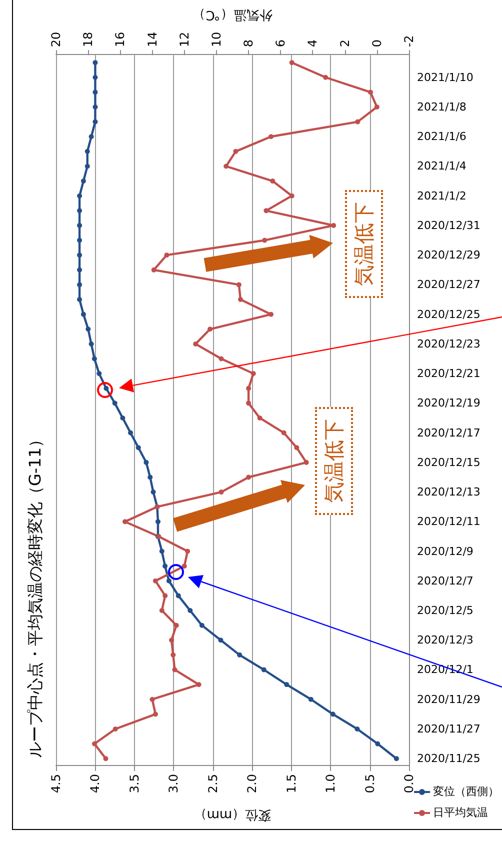 The image size is (502, 843). What do you see at coordinates (448, 492) in the screenshot?
I see `y-tick-label: 2020/12/13` at bounding box center [448, 492].